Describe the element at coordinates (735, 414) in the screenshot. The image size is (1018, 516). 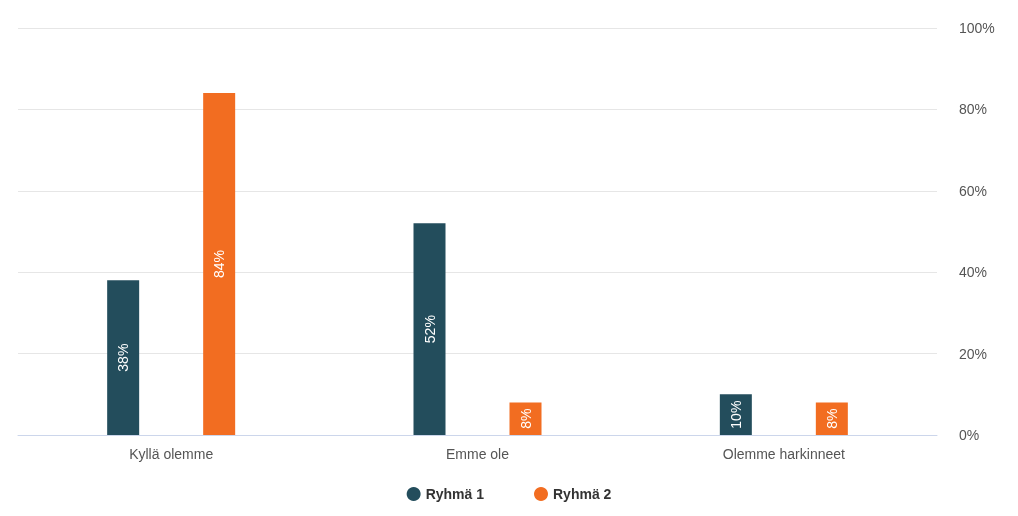
I see `data-label: 10%` at that location.